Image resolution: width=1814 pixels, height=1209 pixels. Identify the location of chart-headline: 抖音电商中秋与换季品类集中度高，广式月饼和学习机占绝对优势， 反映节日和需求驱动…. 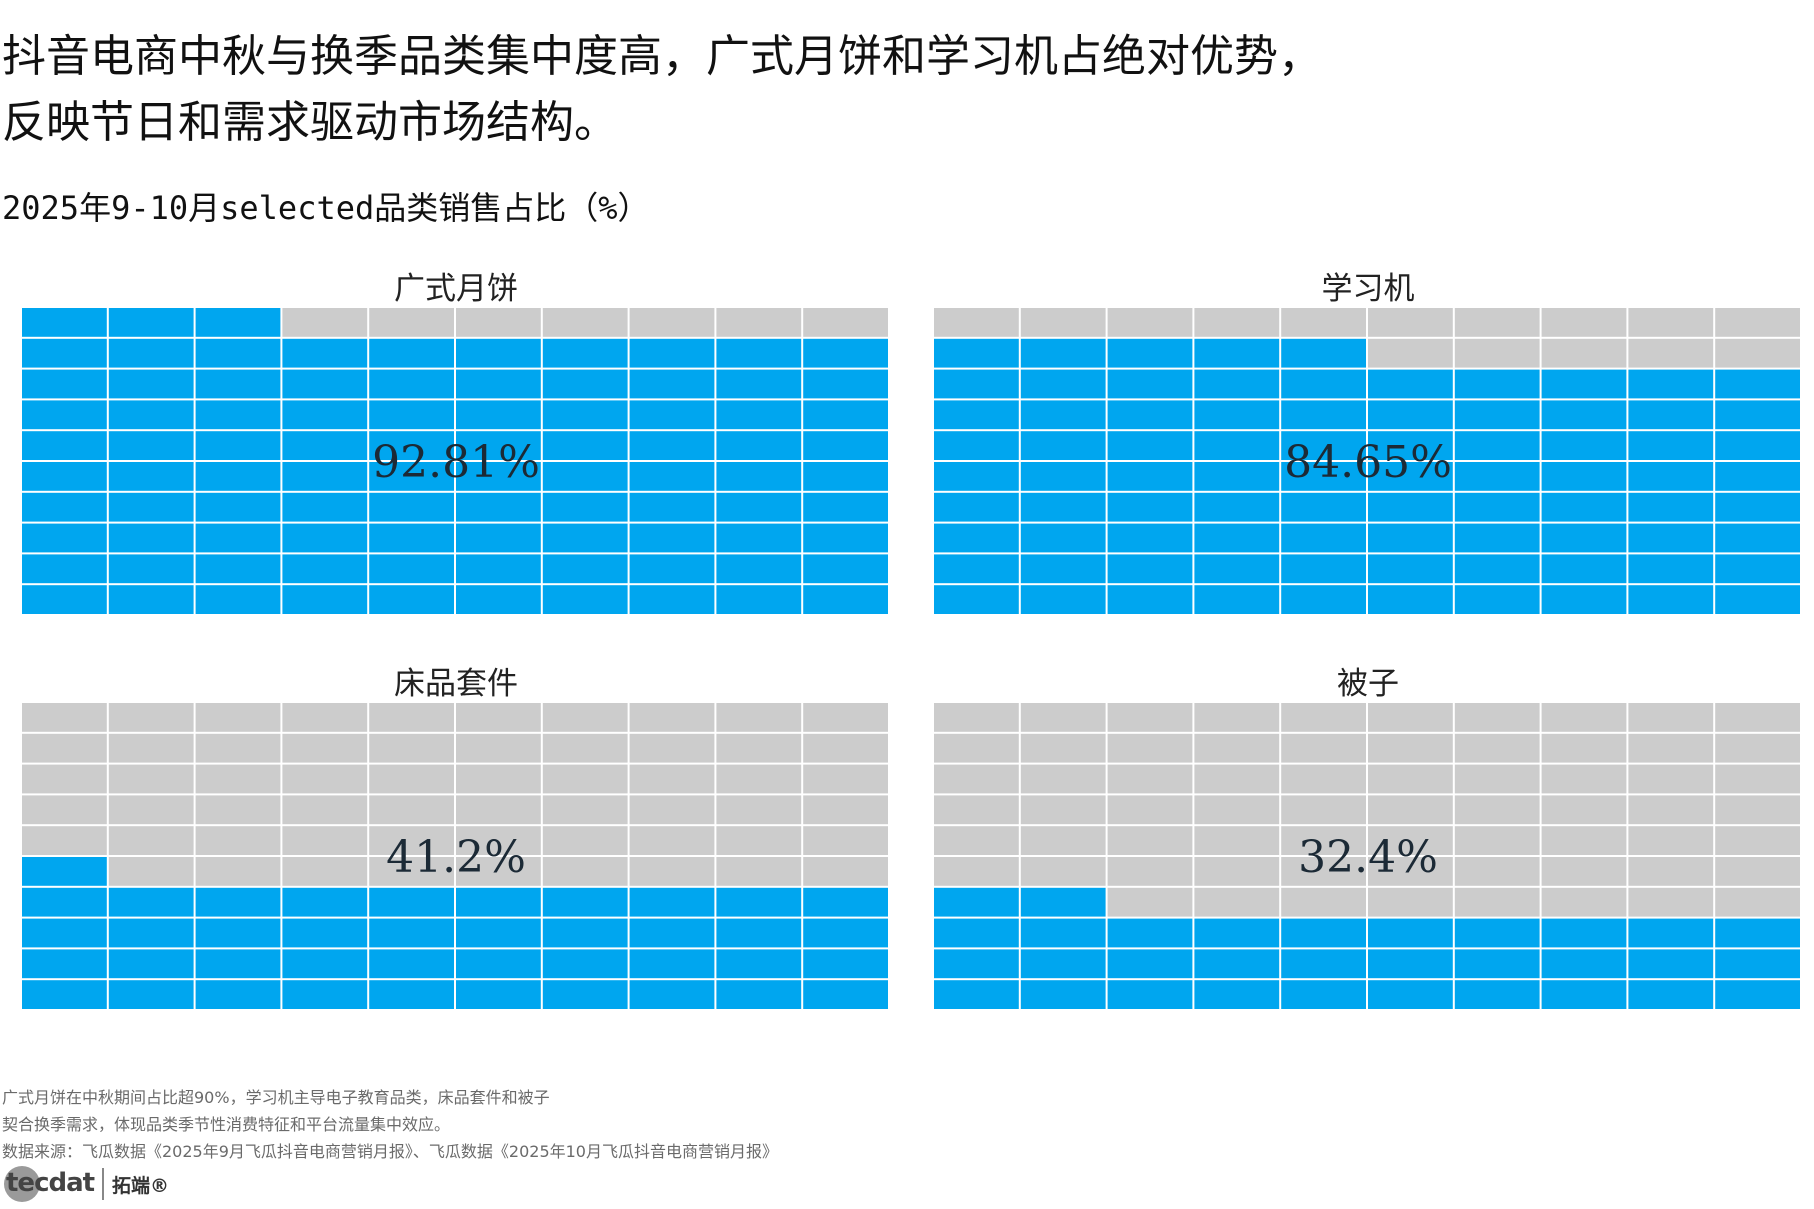
(892, 90).